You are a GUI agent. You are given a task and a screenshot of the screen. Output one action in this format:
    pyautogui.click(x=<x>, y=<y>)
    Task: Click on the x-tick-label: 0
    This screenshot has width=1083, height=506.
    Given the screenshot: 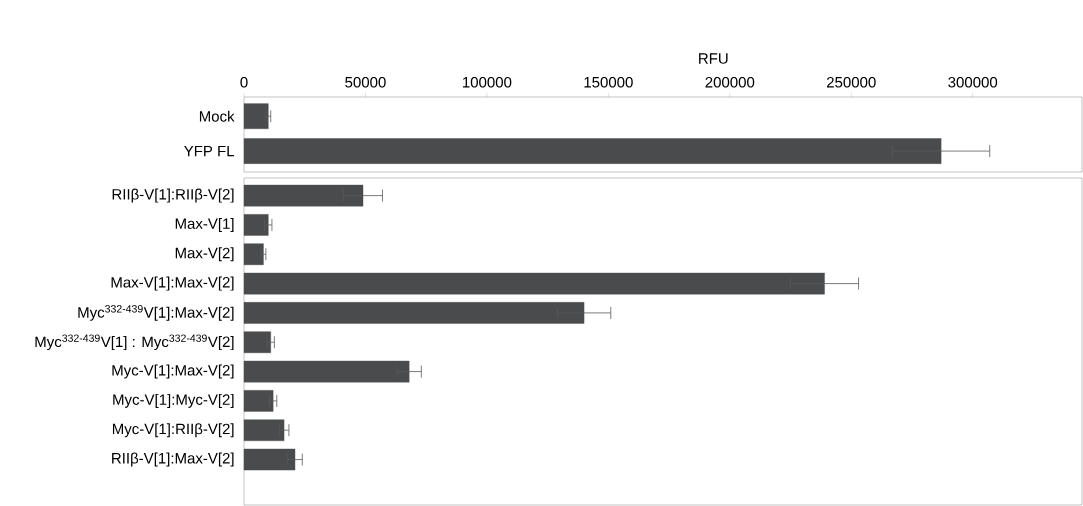 What is the action you would take?
    pyautogui.click(x=244, y=82)
    